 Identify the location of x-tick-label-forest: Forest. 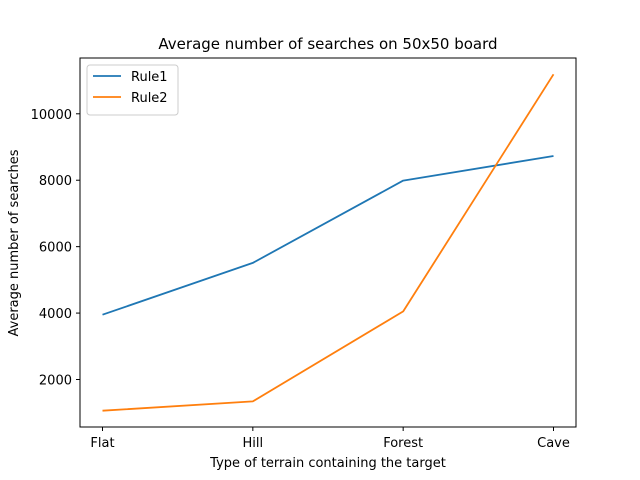
(403, 443).